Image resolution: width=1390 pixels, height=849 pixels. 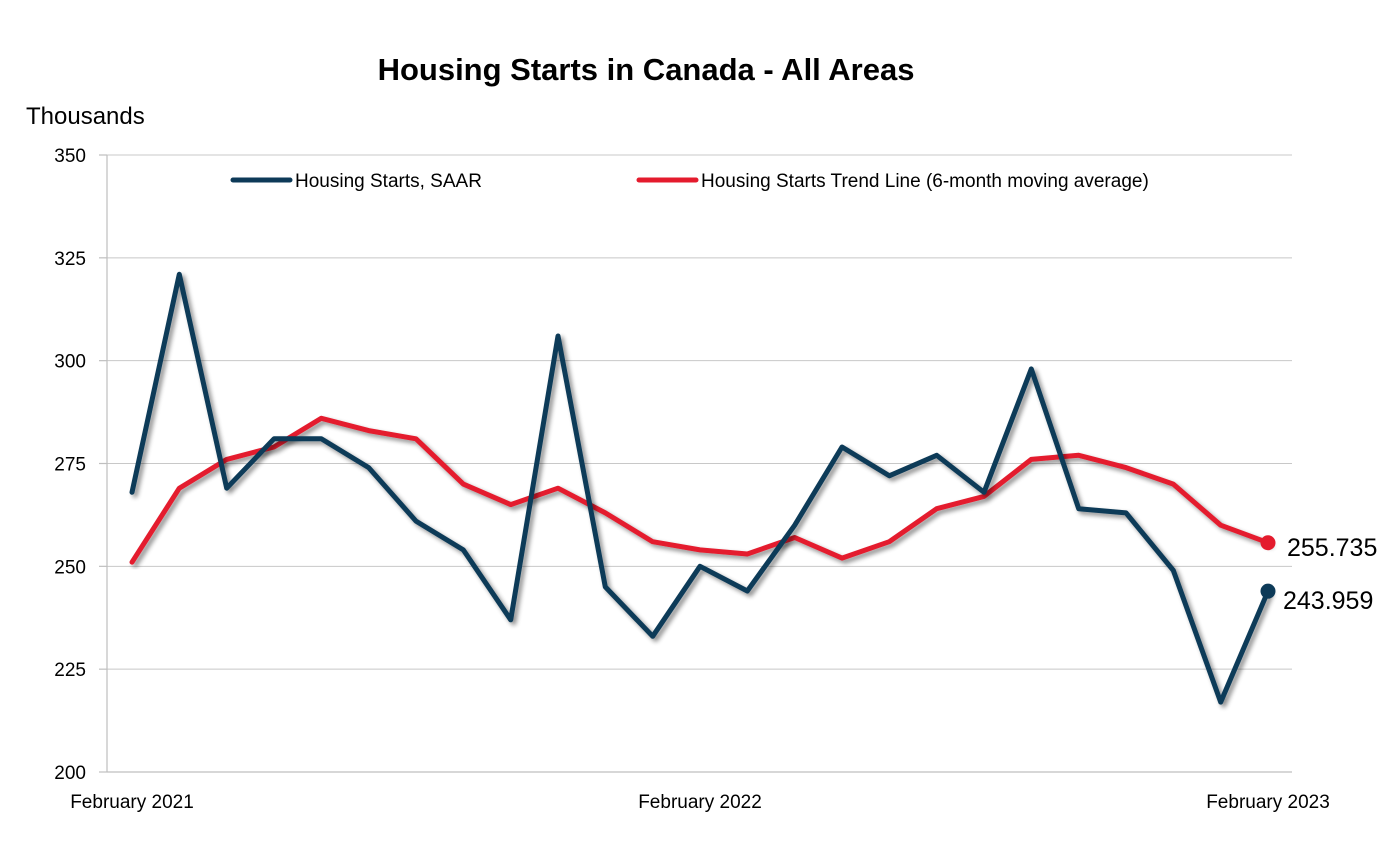 What do you see at coordinates (70, 362) in the screenshot?
I see `y-tick-label-300: 300` at bounding box center [70, 362].